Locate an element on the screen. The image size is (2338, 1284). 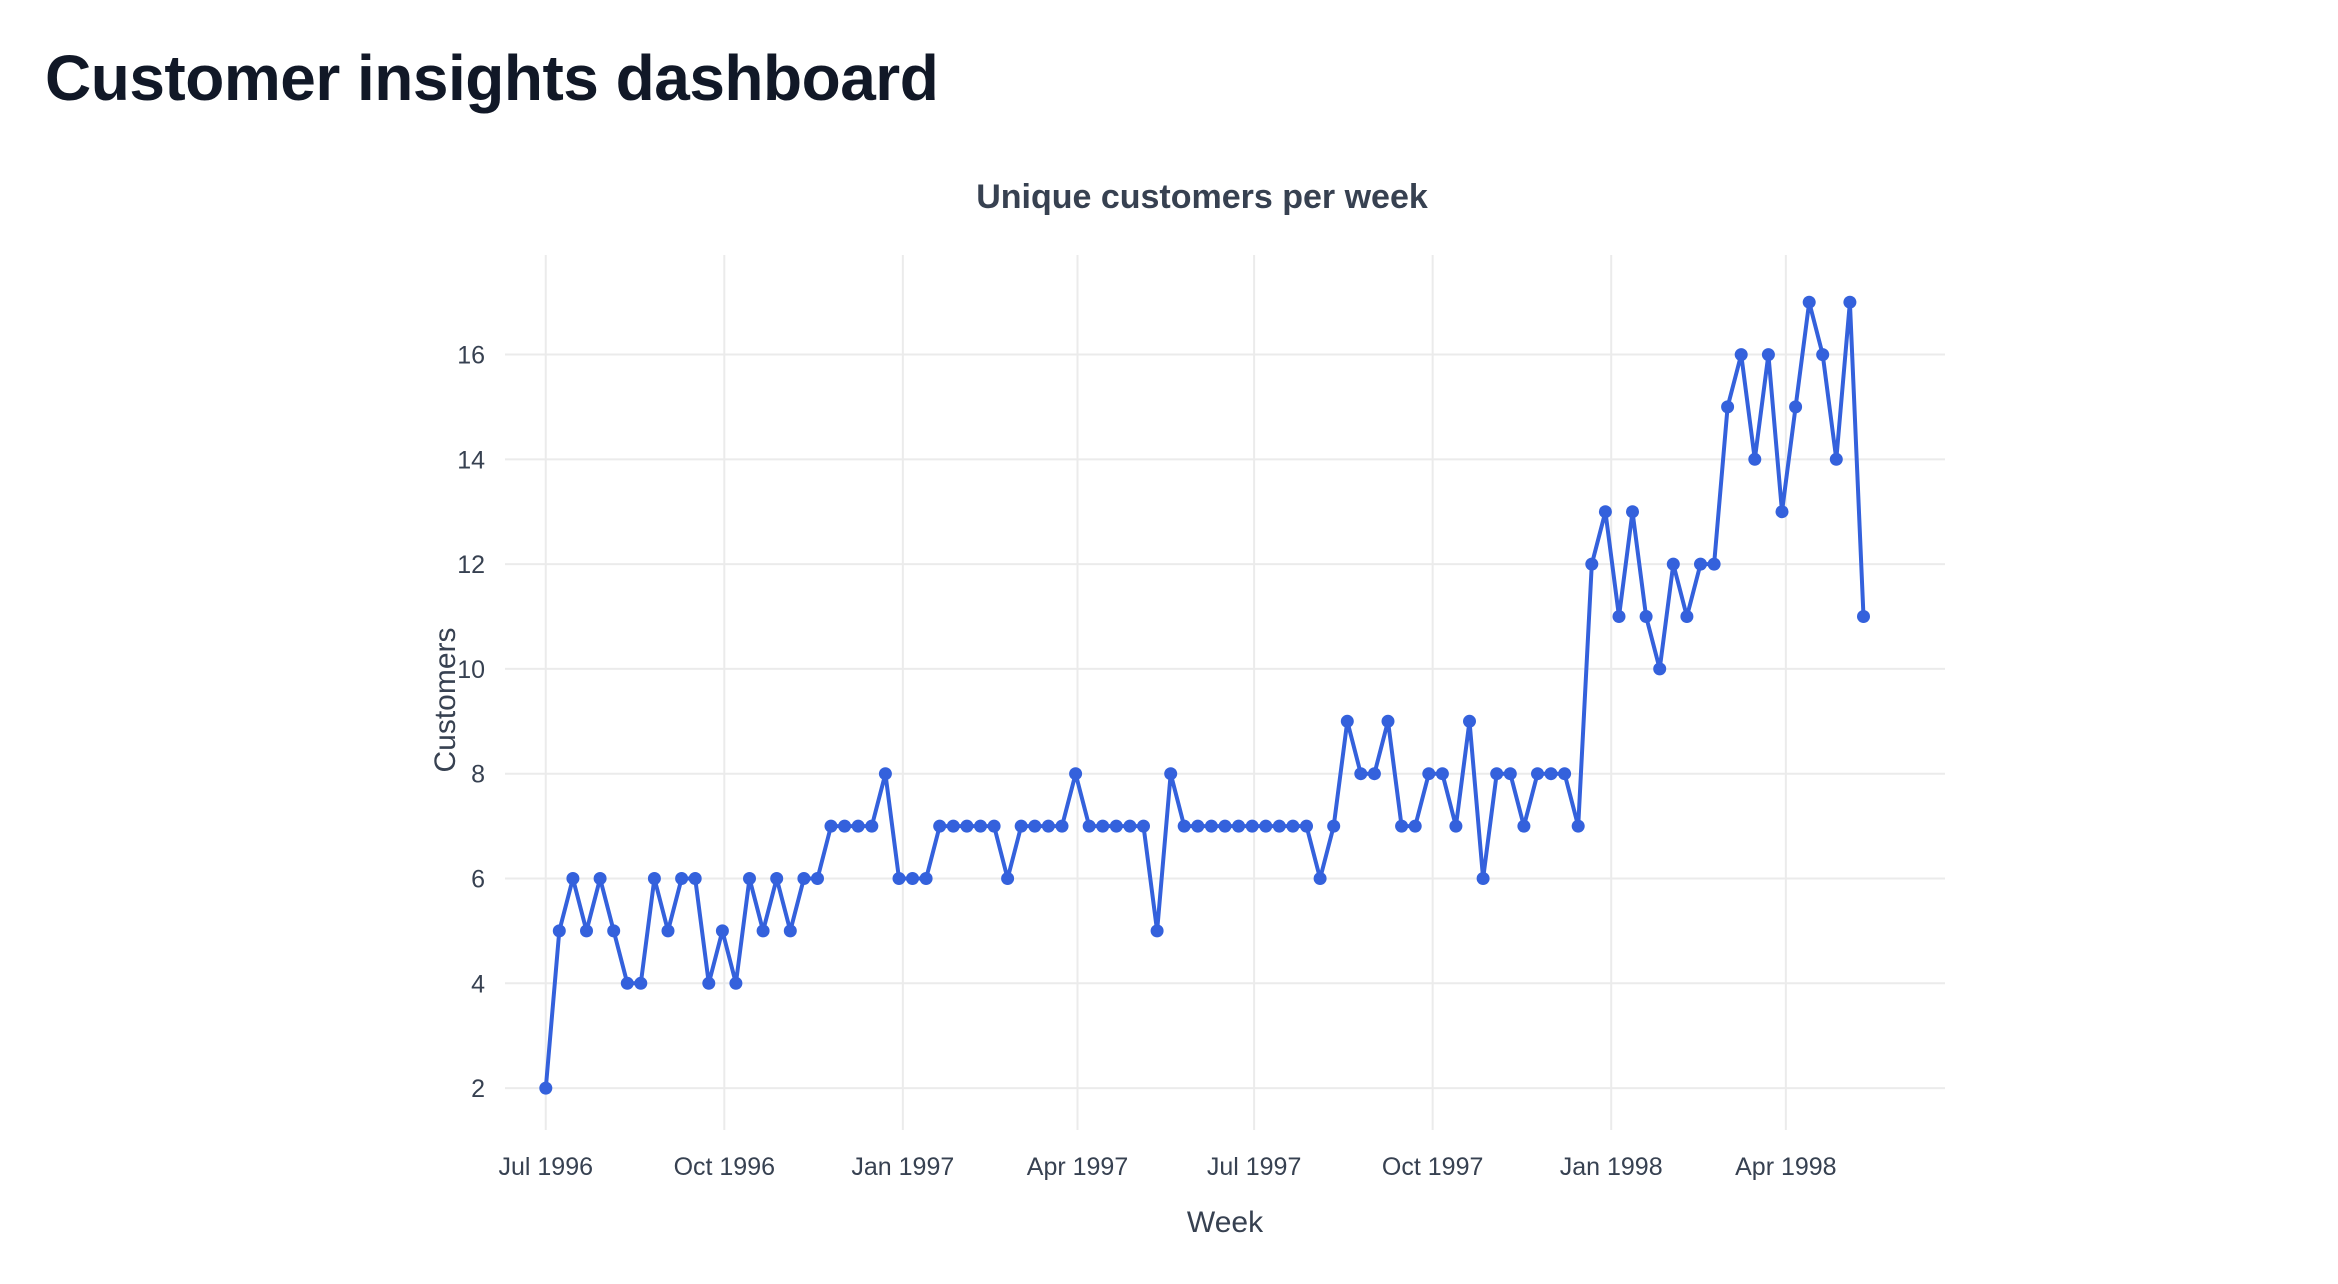
x-tick-label-1: Oct 1996 is located at coordinates (724, 1167).